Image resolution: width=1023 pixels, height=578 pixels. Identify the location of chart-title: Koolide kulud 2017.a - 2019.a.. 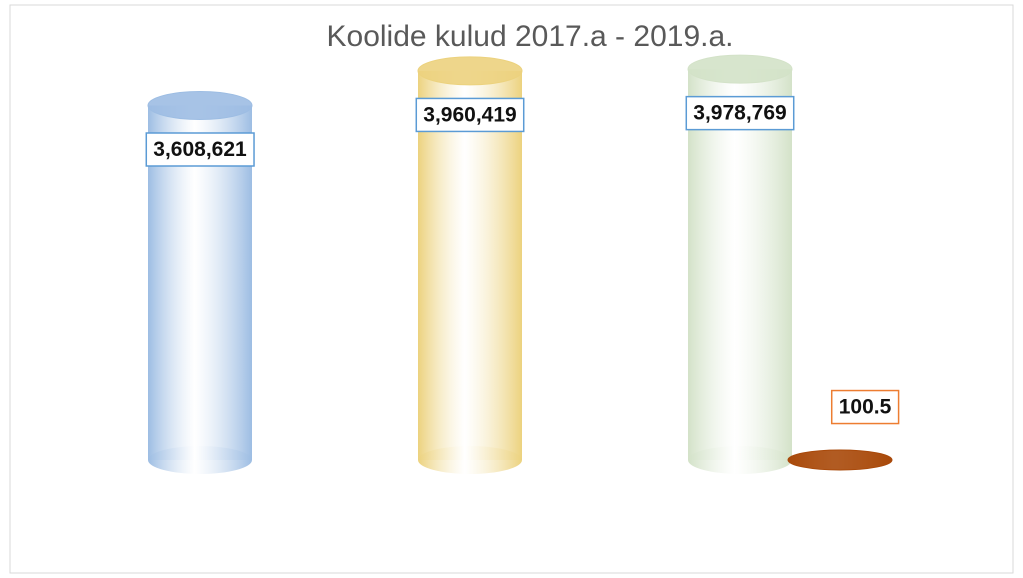
(530, 36).